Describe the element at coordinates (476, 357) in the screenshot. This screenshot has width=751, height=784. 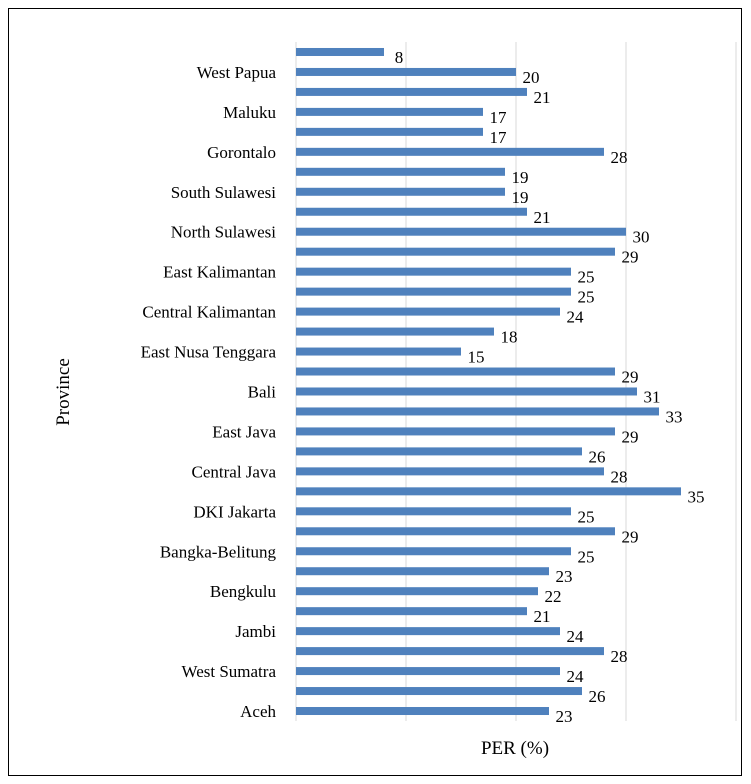
I see `data-label: 15` at that location.